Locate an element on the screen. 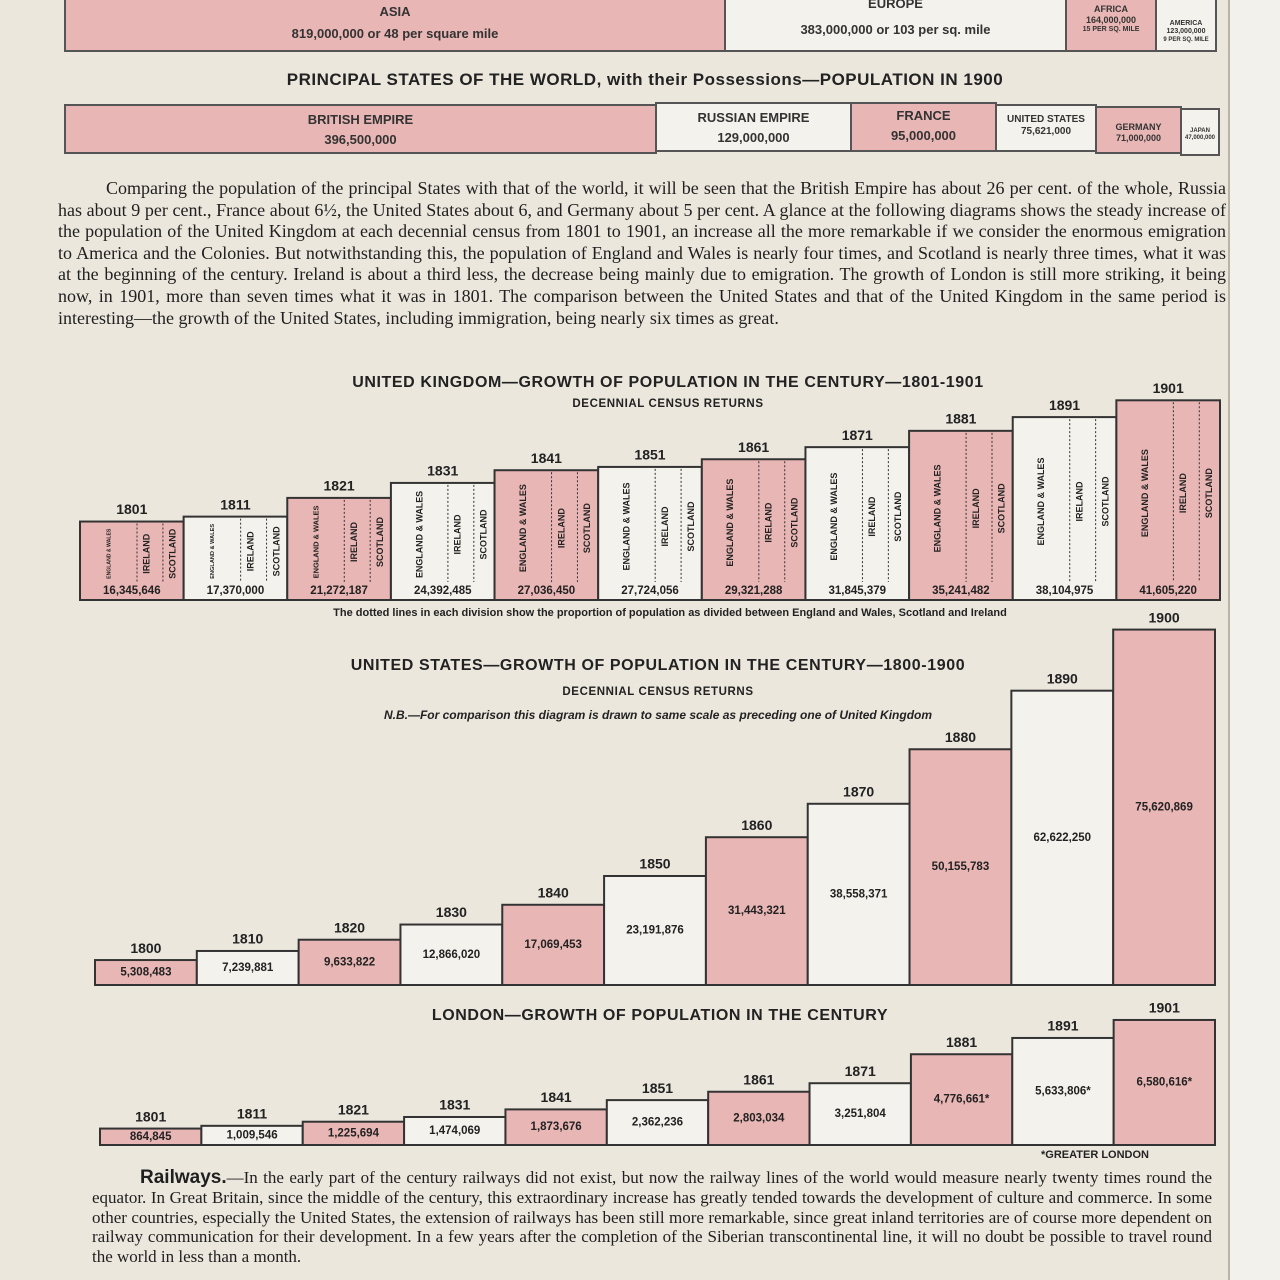 The image size is (1280, 1280). segment-text: 383,000,000 or 103 per sq. mile is located at coordinates (895, 29).